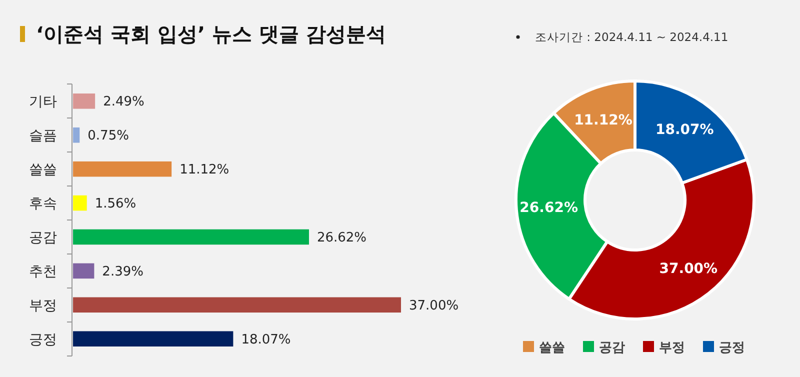 The image size is (800, 377). What do you see at coordinates (43, 306) in the screenshot?
I see `y-tick-label: 부정` at bounding box center [43, 306].